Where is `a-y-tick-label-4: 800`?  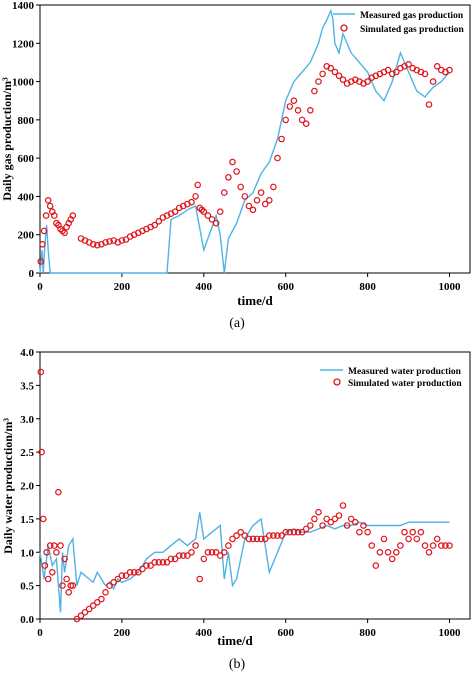
a-y-tick-label-4: 800 is located at coordinates (26, 121).